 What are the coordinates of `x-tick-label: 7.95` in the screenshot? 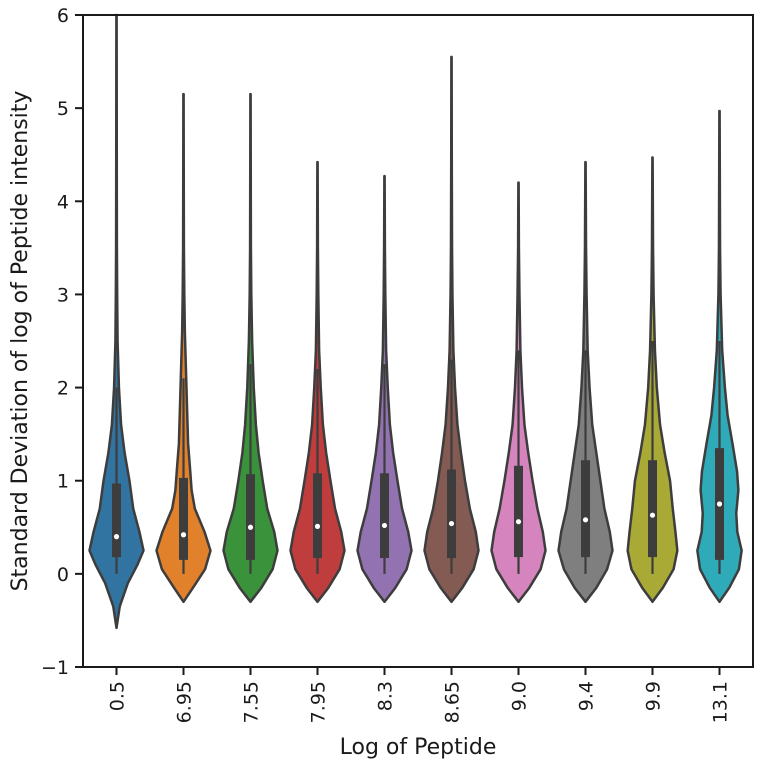 It's located at (319, 702).